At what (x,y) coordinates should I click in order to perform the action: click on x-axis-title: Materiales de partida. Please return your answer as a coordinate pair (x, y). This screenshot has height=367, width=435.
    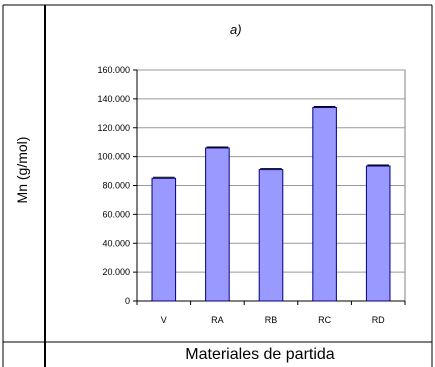
    Looking at the image, I should click on (260, 354).